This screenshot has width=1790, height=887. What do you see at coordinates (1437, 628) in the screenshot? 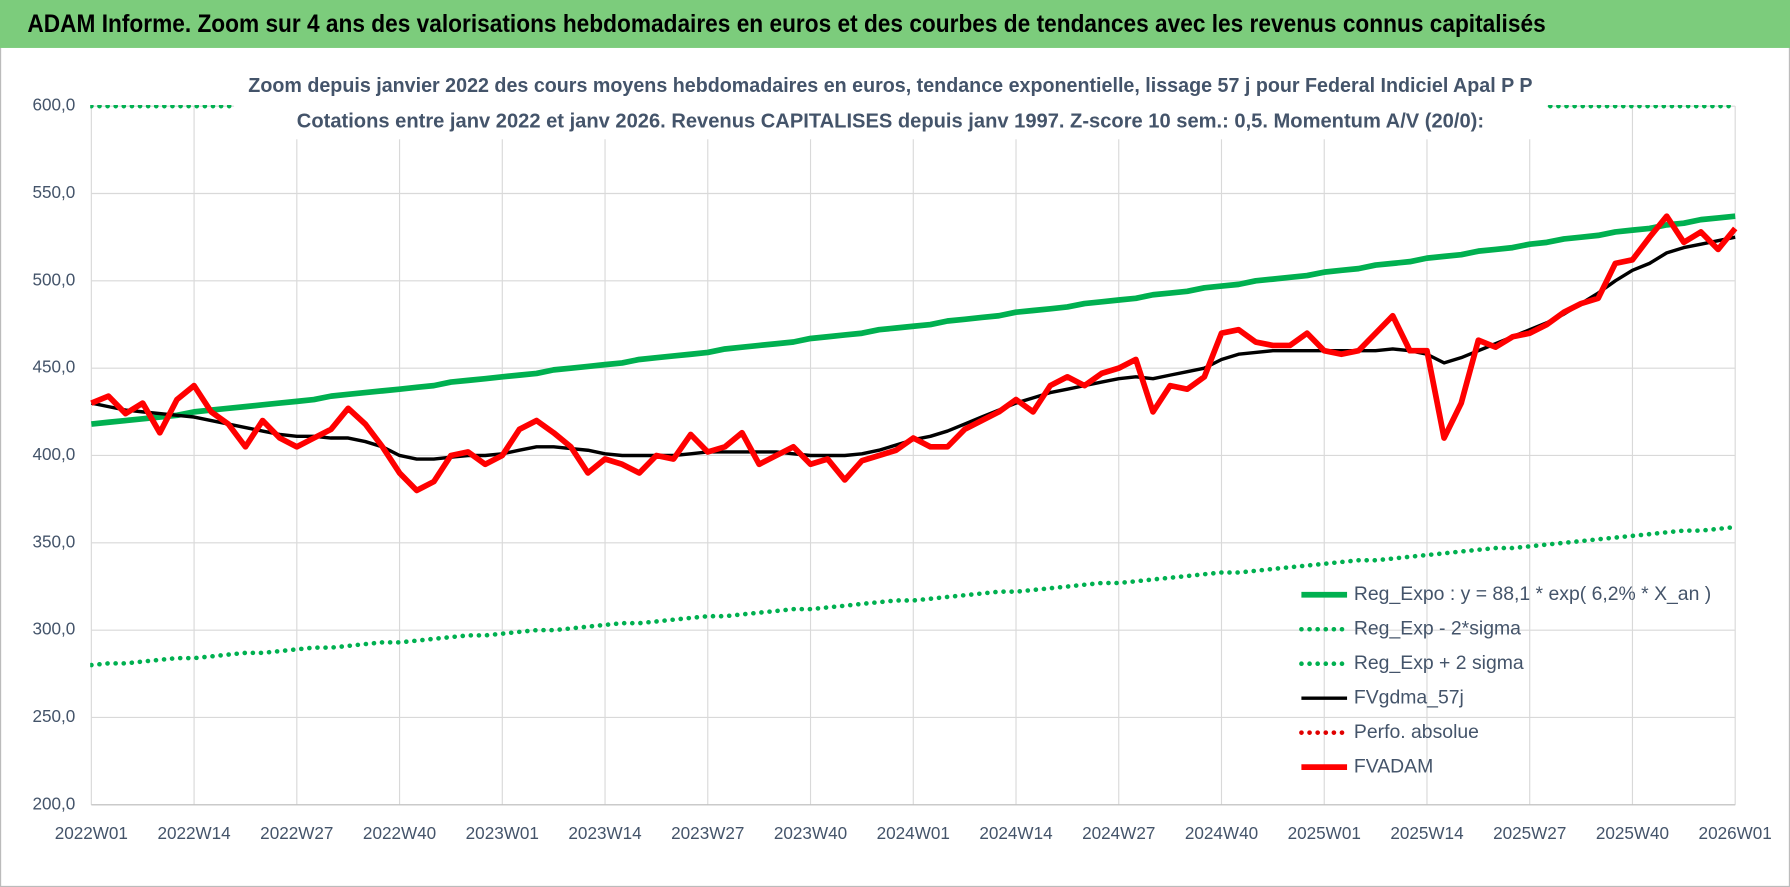
I see `legend-label: Reg_Exp - 2*sigma` at bounding box center [1437, 628].